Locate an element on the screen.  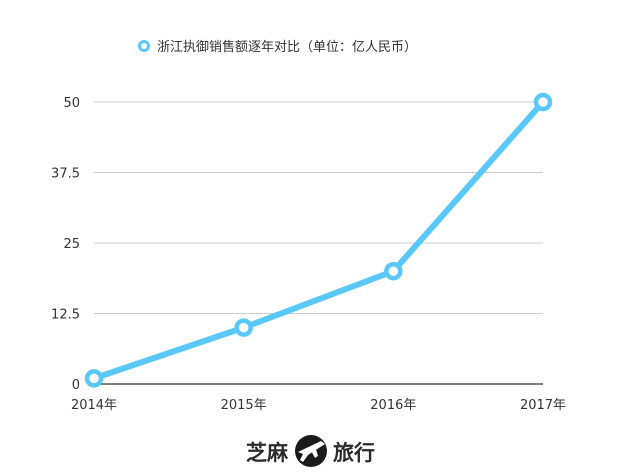
x-tick-label: 2016年 is located at coordinates (393, 405).